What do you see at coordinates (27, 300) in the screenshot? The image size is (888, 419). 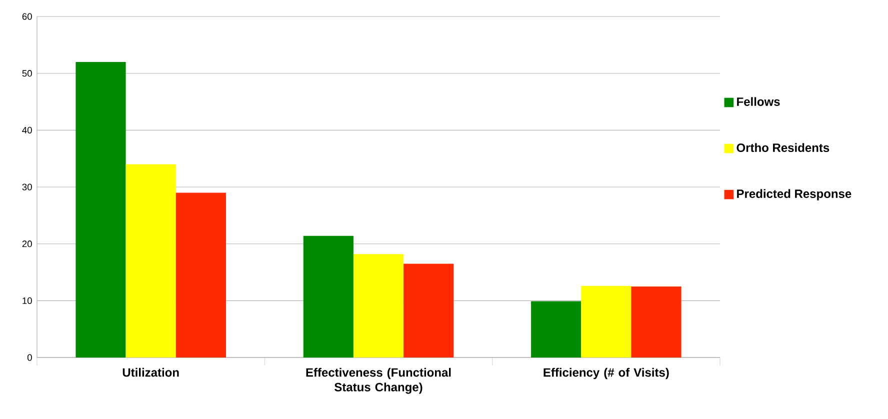 I see `y-tick-label: 10` at bounding box center [27, 300].